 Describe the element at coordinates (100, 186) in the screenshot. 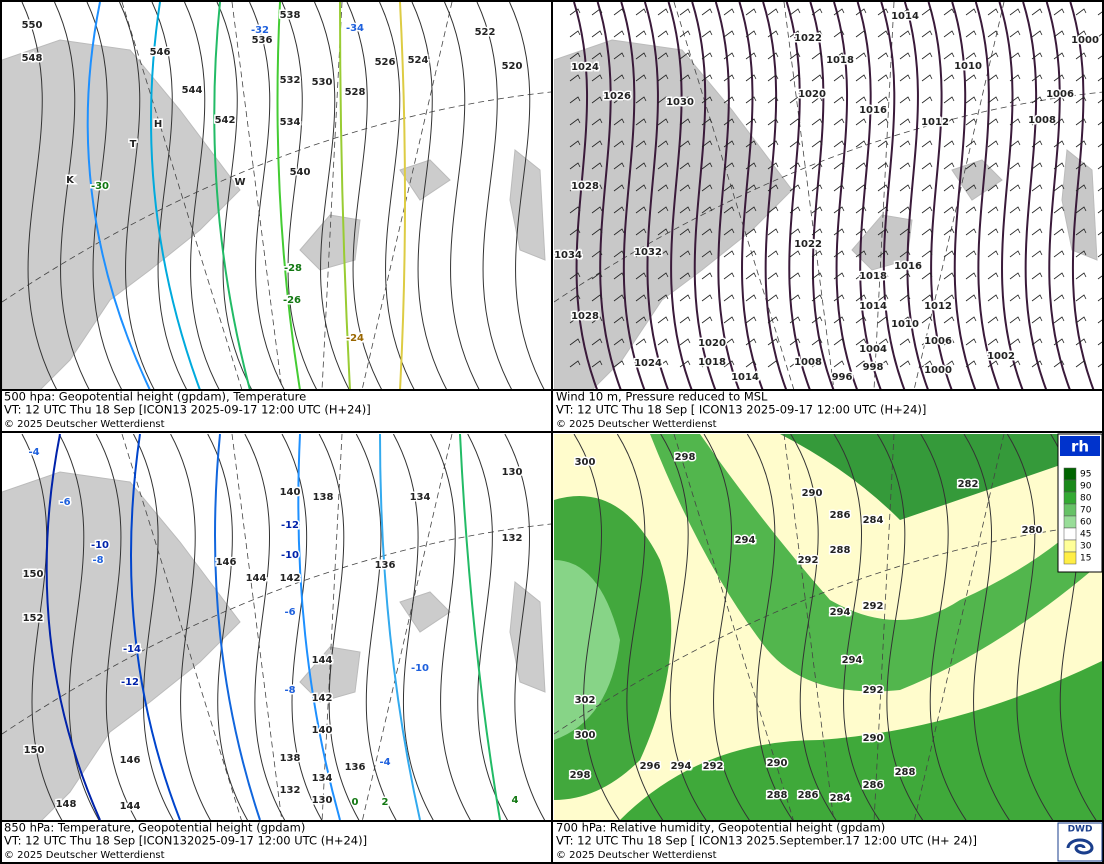

I see `contour-label: -30` at that location.